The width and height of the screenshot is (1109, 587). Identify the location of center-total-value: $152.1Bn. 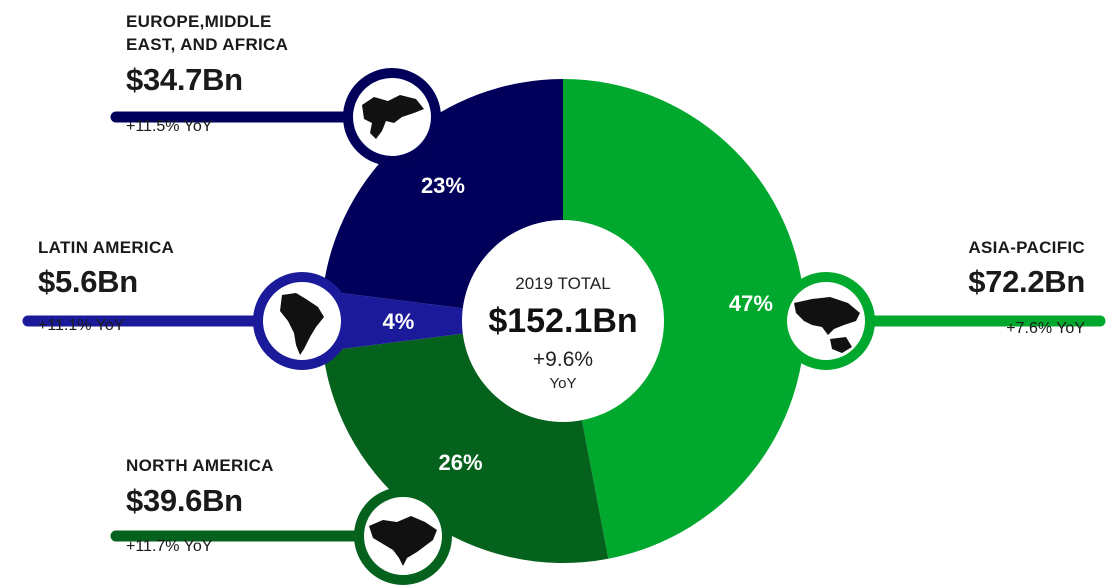
(562, 321).